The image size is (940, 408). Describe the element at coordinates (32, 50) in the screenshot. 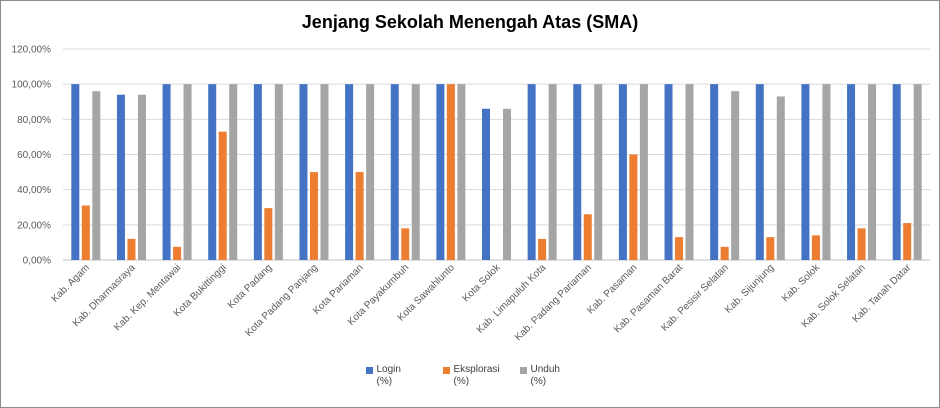

I see `y-tick-label: 120,00%` at that location.